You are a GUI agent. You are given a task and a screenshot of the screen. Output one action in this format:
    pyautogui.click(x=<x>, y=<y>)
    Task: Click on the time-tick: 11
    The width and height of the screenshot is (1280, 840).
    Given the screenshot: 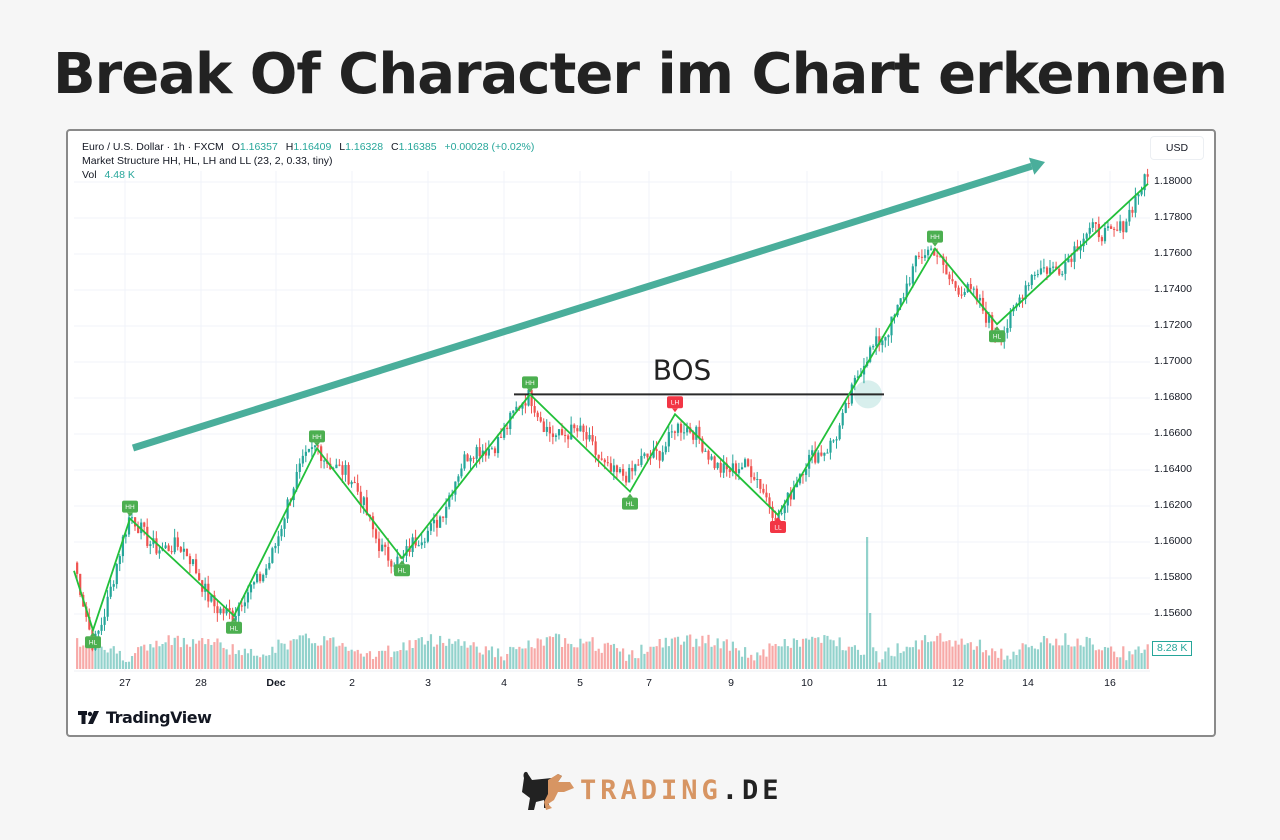 What is the action you would take?
    pyautogui.click(x=882, y=683)
    